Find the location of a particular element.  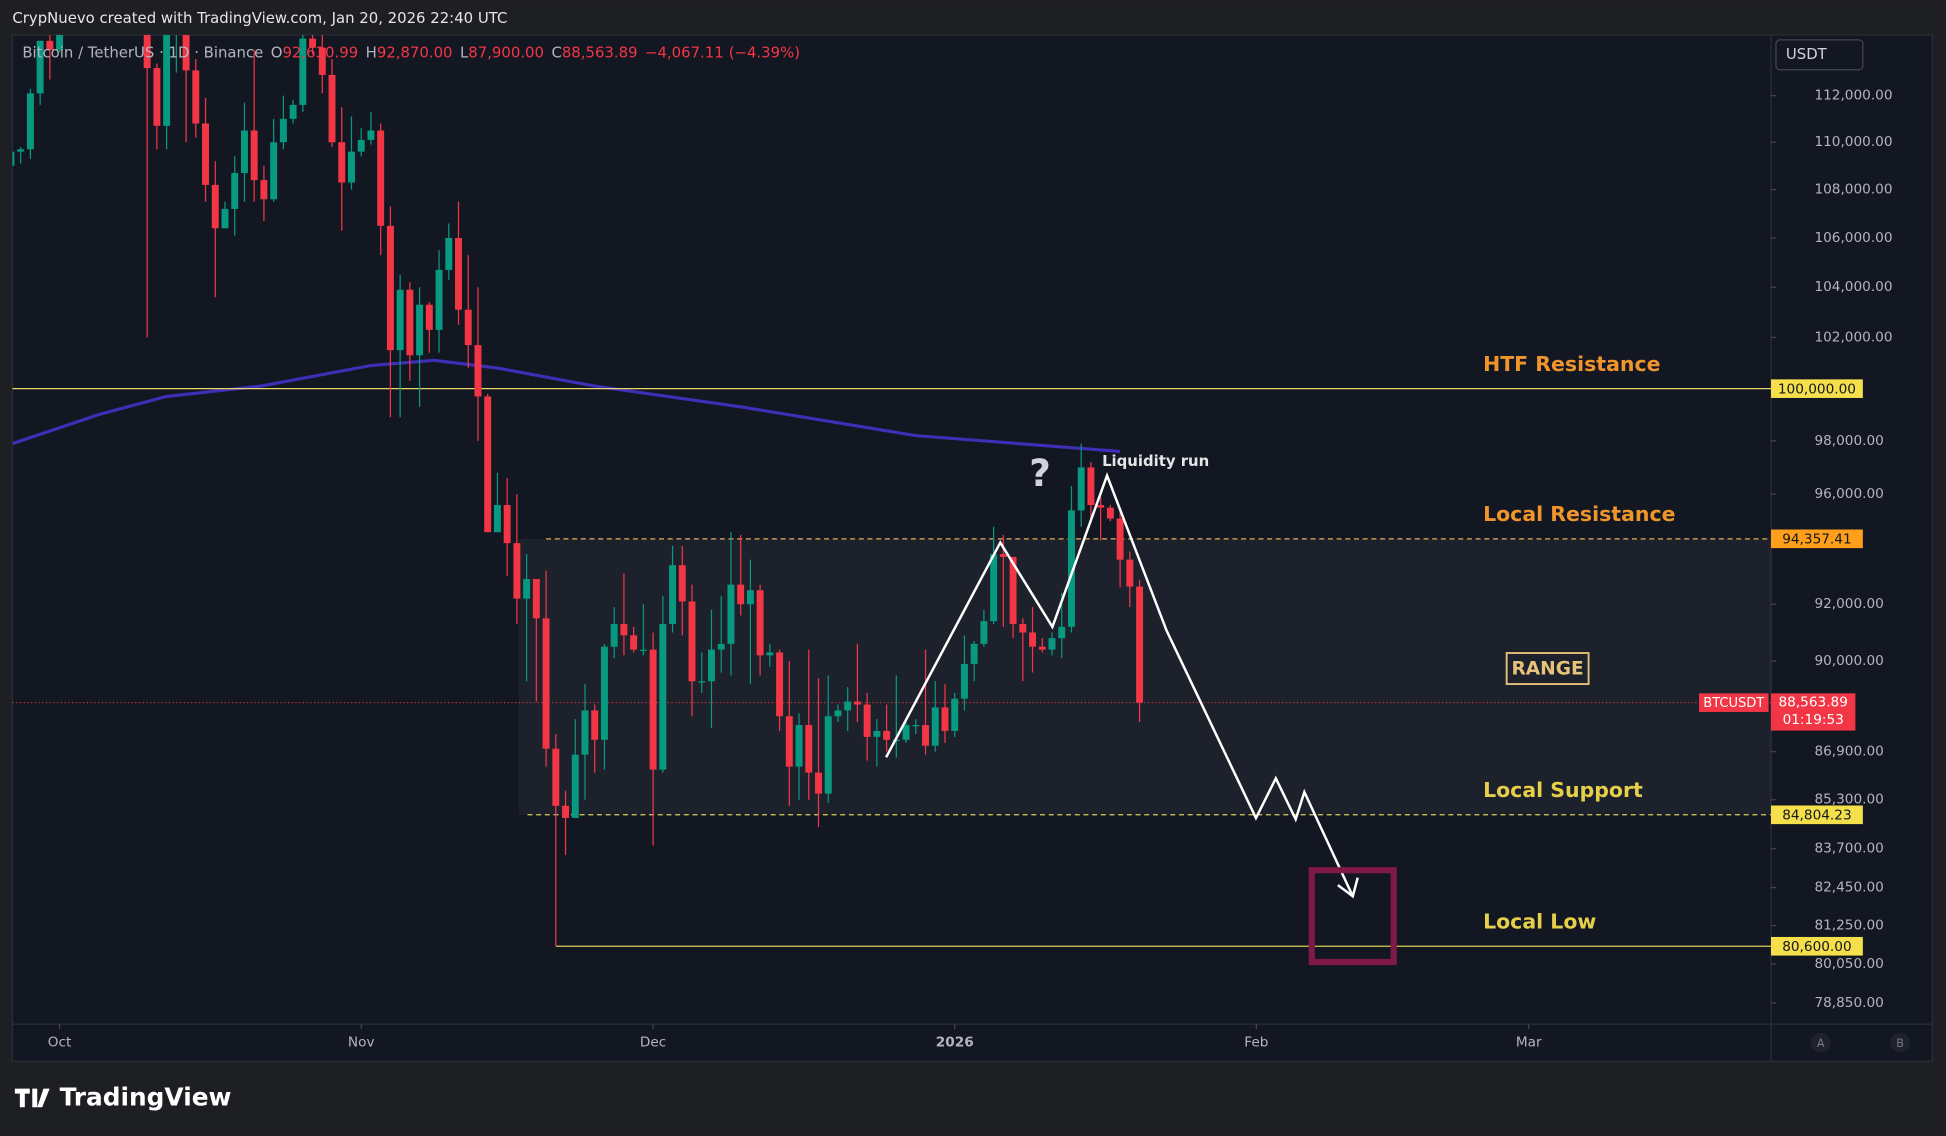

legend-key: H is located at coordinates (371, 53).